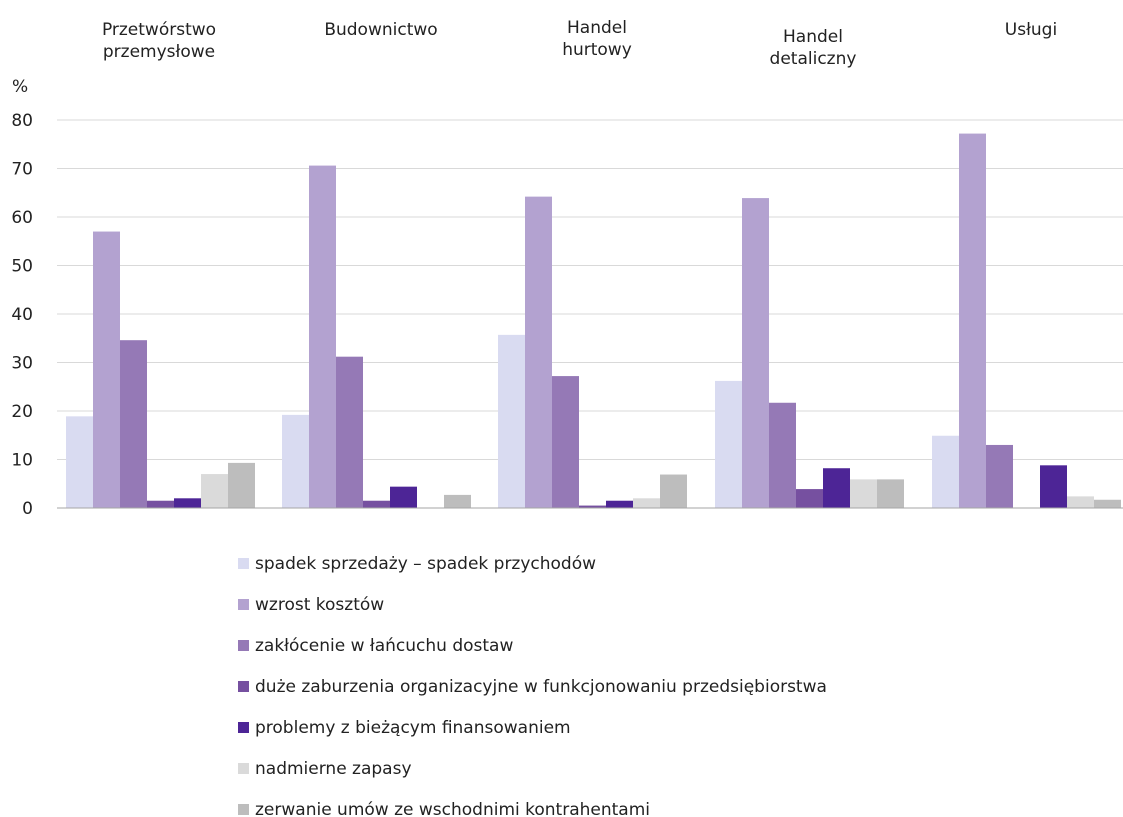  Describe the element at coordinates (22, 170) in the screenshot. I see `y-tick-label: 70` at that location.